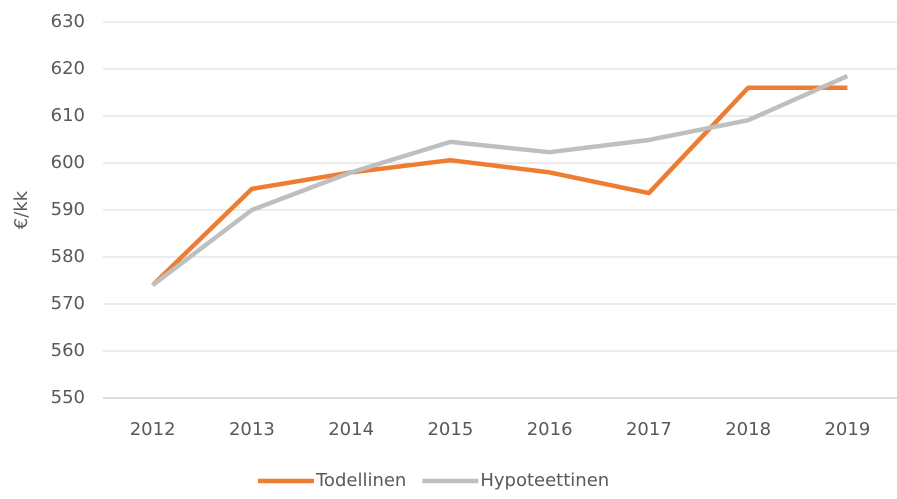 This screenshot has height=499, width=897. What do you see at coordinates (153, 429) in the screenshot?
I see `x-tick-label: 2012` at bounding box center [153, 429].